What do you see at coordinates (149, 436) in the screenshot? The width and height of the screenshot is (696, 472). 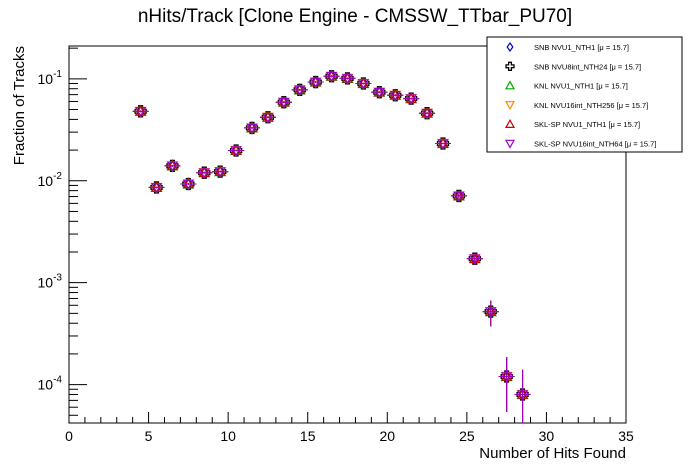 I see `x-tick-label: 5` at bounding box center [149, 436].